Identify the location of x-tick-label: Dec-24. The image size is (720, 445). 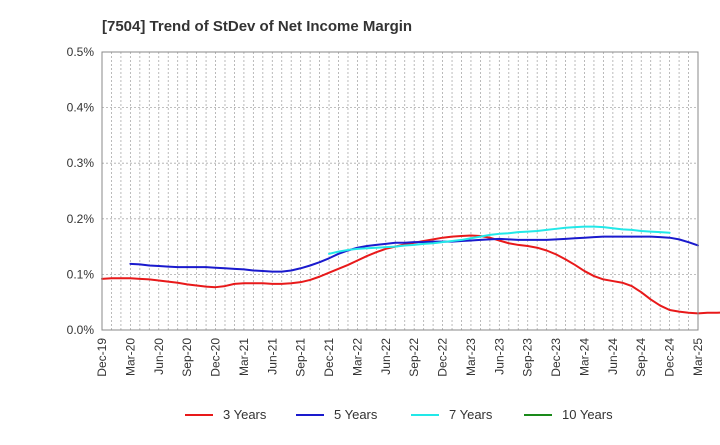
(670, 357).